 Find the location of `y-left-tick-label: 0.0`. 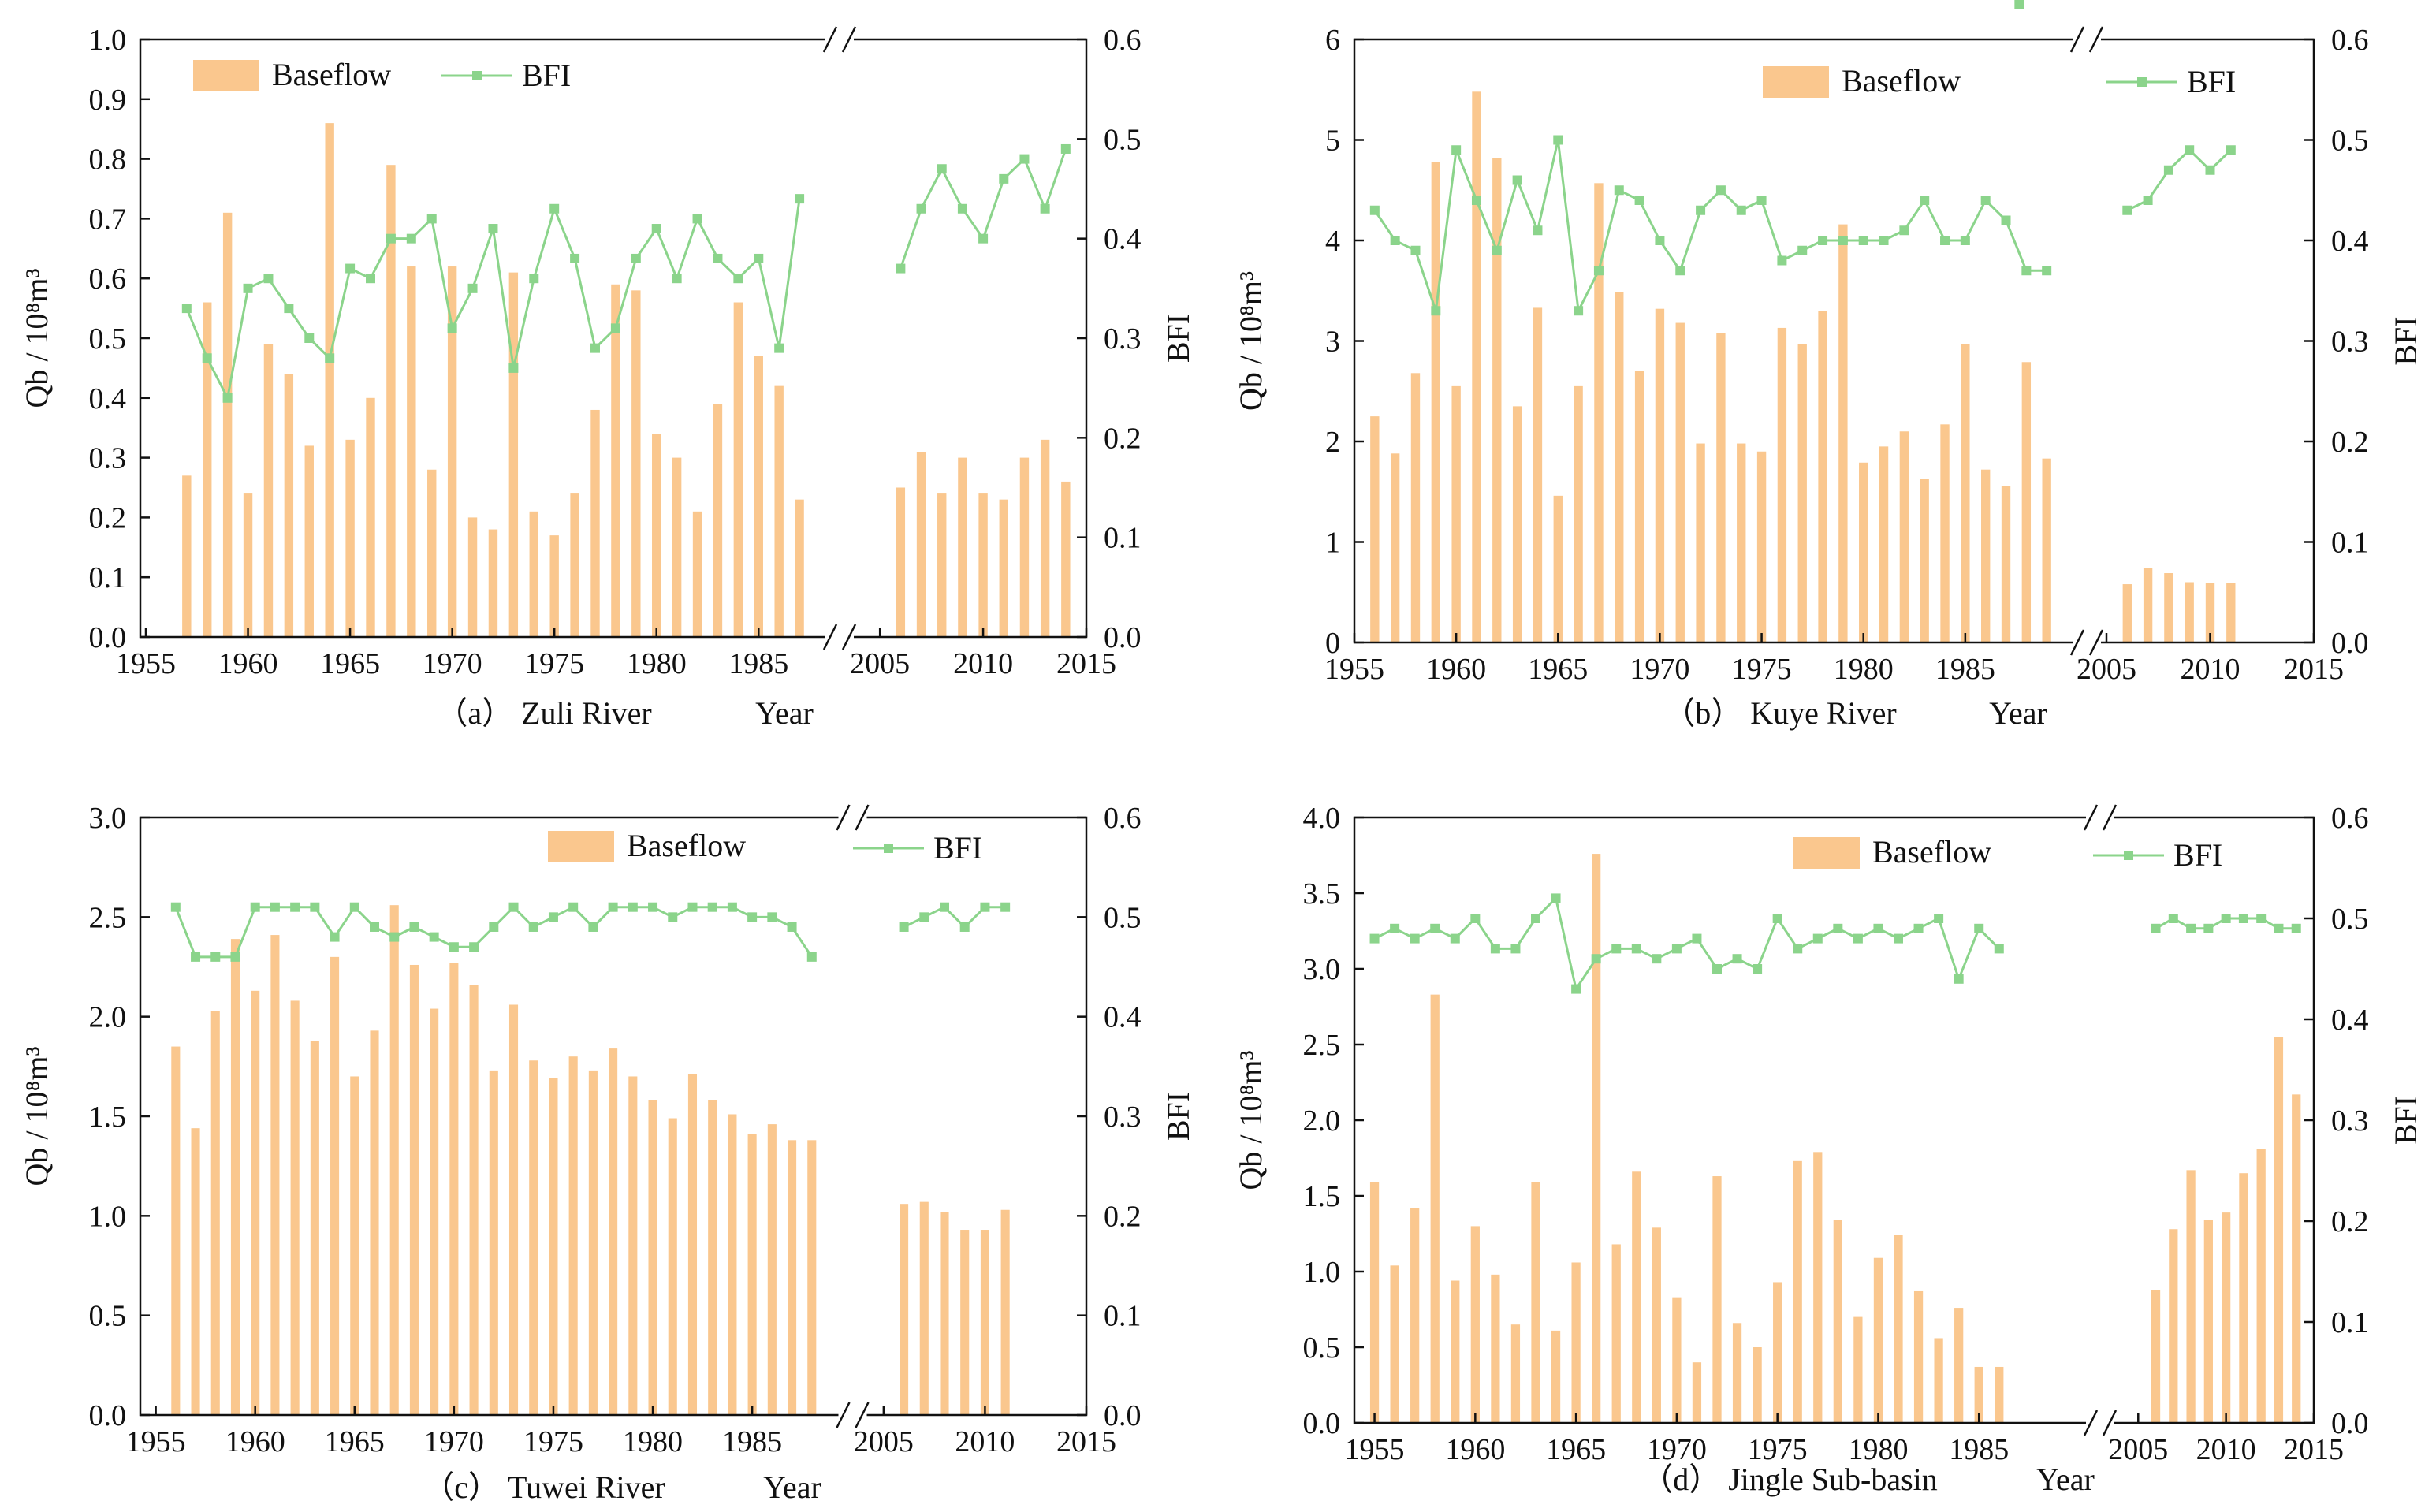

y-left-tick-label: 0.0 is located at coordinates (108, 1416).